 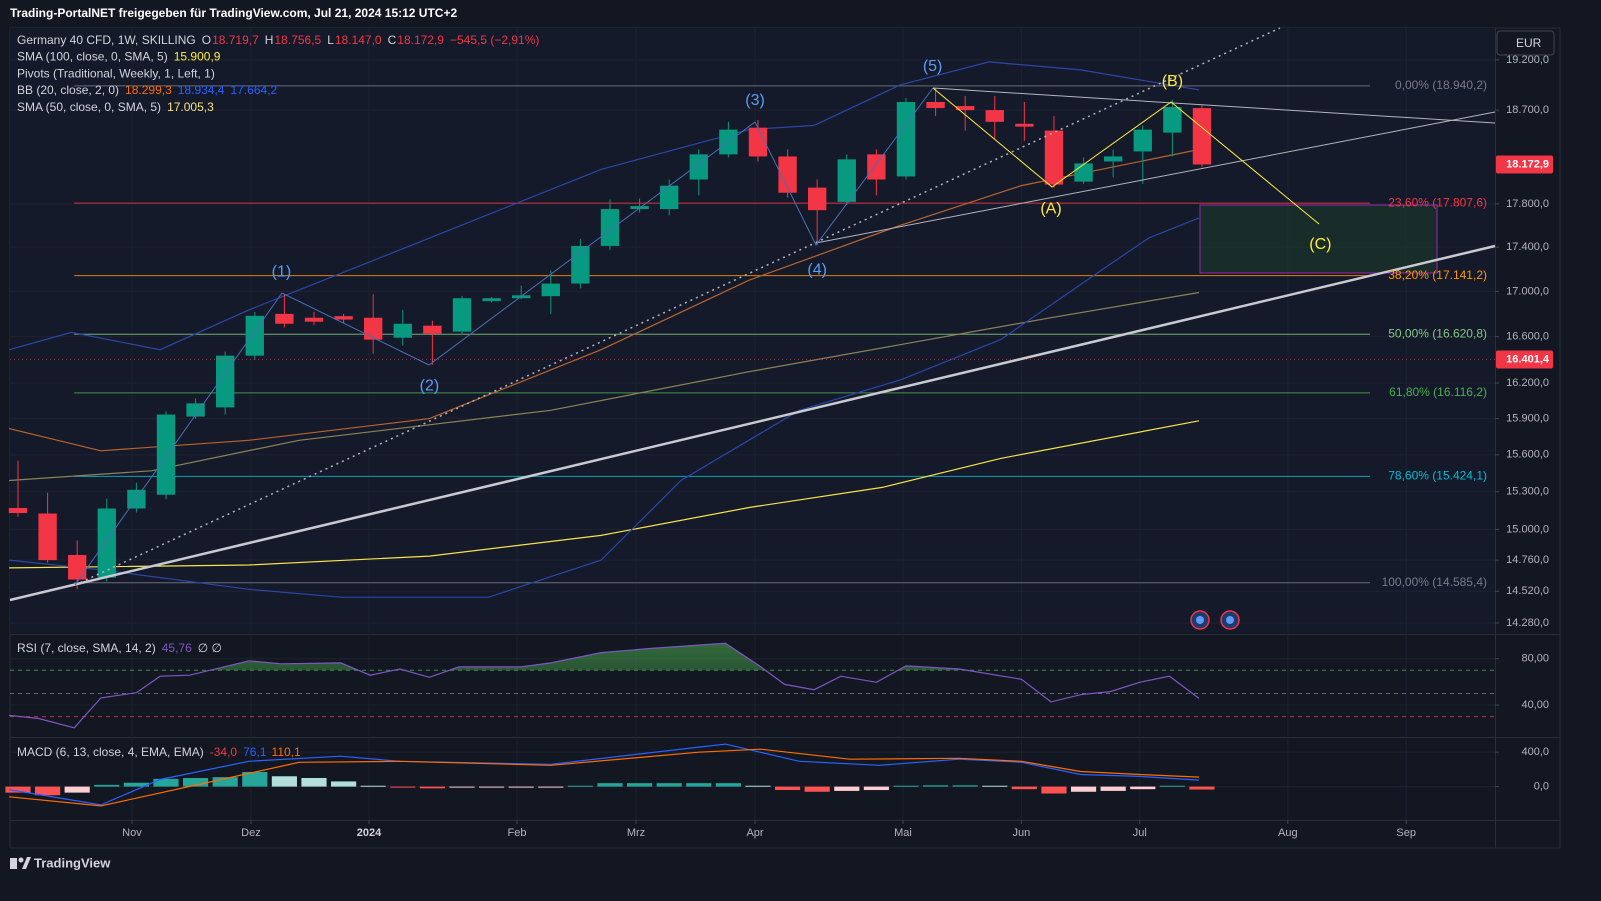 What do you see at coordinates (1527, 455) in the screenshot?
I see `y-tick-label: 15.600,0` at bounding box center [1527, 455].